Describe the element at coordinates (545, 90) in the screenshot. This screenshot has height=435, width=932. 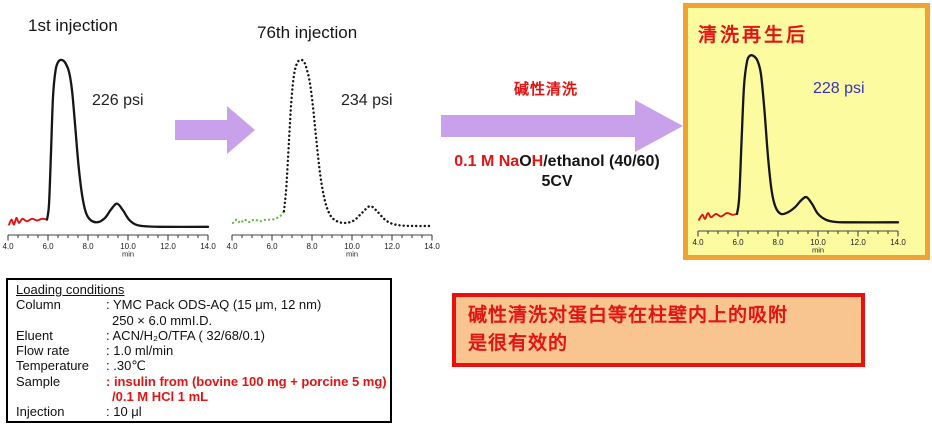
I see `alkaline-cleaning-label: 碱性清洗` at that location.